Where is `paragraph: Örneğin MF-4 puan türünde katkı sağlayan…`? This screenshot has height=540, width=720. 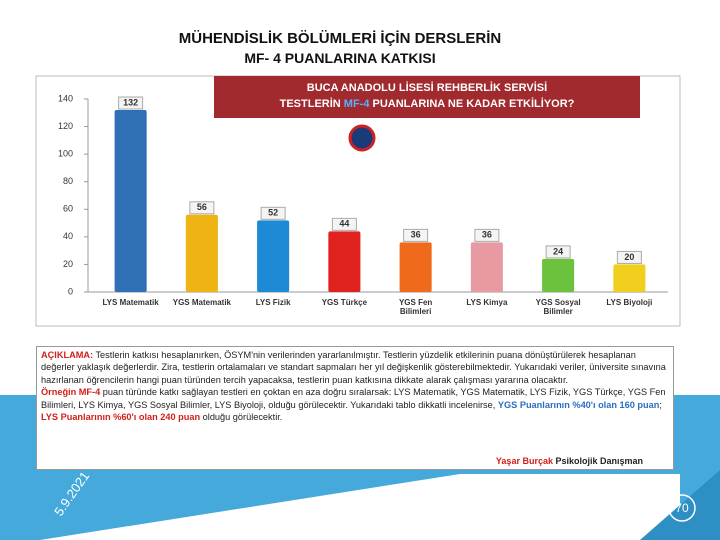 paragraph: Örneğin MF-4 puan türünde katkı sağlayan… is located at coordinates (355, 404).